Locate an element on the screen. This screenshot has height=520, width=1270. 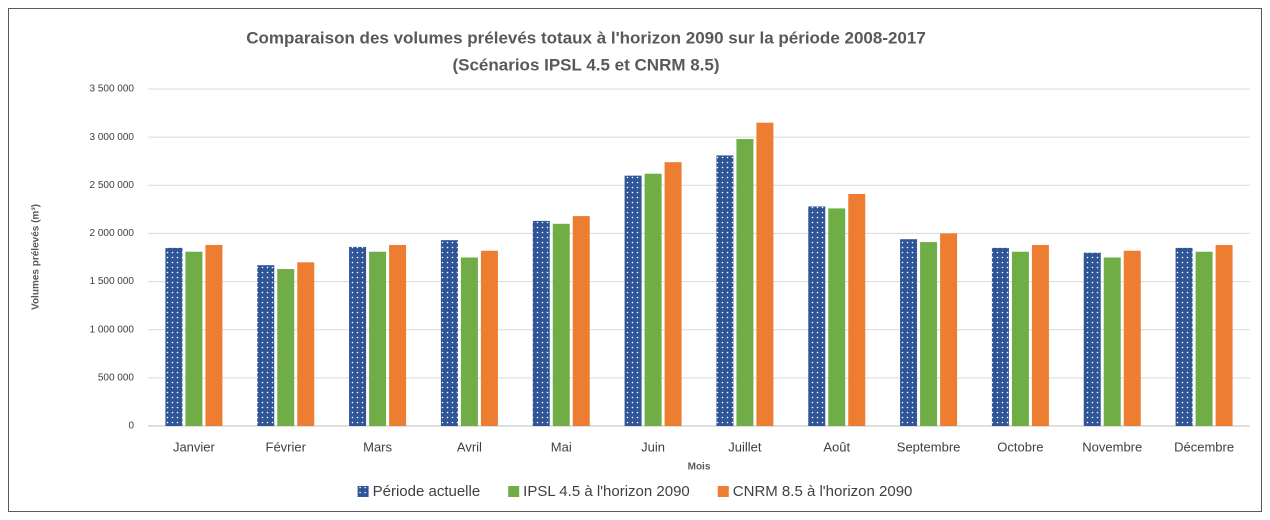
x-tick-label: Septembre is located at coordinates (929, 446).